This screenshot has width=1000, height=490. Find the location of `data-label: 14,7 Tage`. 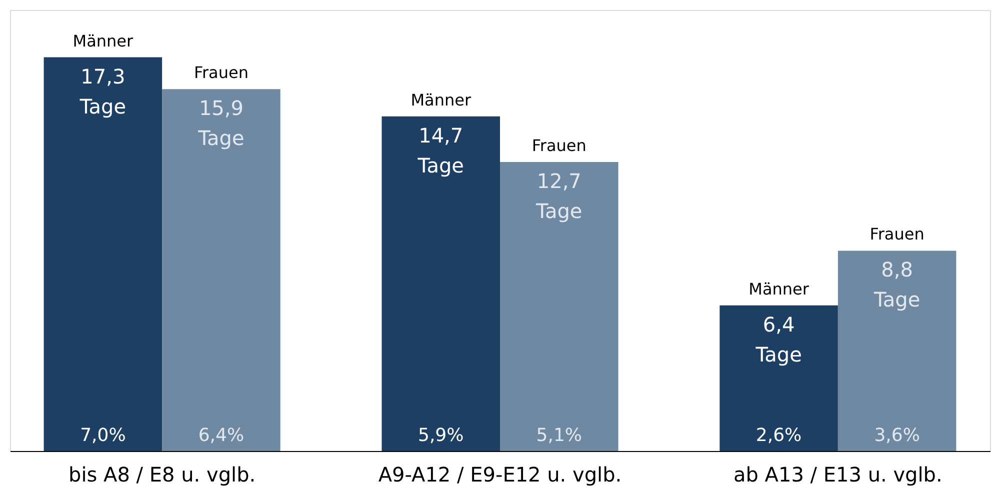

data-label: 14,7 Tage is located at coordinates (440, 150).